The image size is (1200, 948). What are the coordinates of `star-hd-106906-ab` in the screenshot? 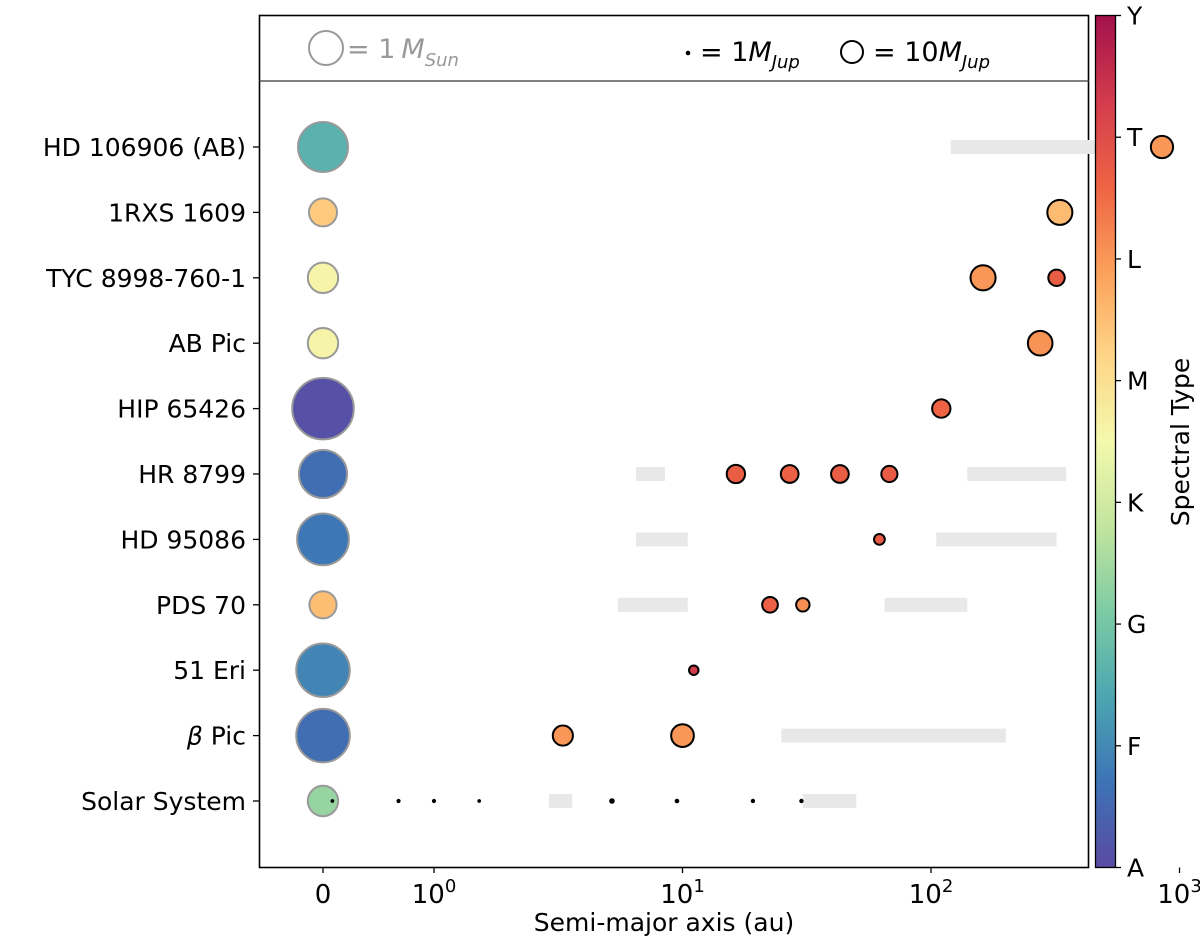 It's located at (323, 147).